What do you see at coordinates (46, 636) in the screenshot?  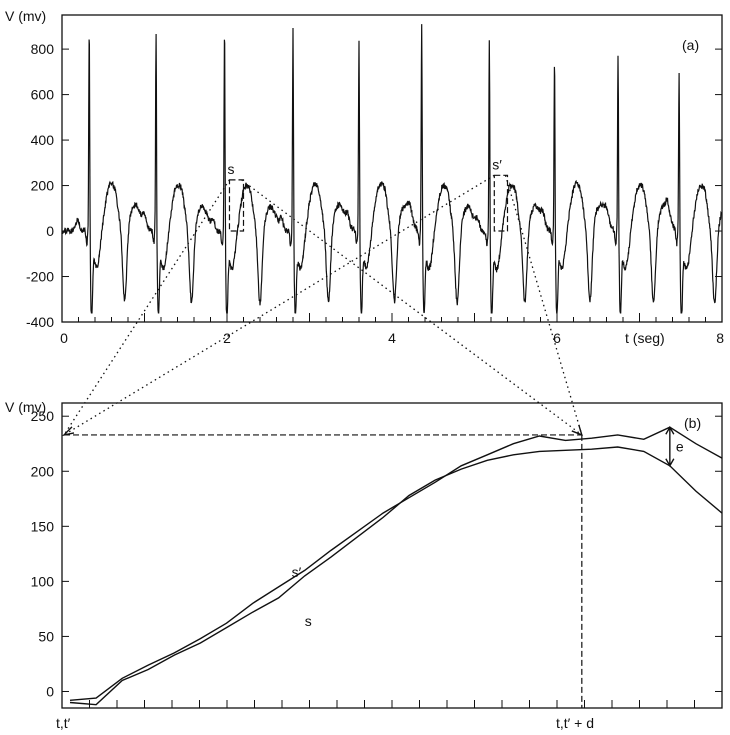 I see `y-tick-label: 50` at bounding box center [46, 636].